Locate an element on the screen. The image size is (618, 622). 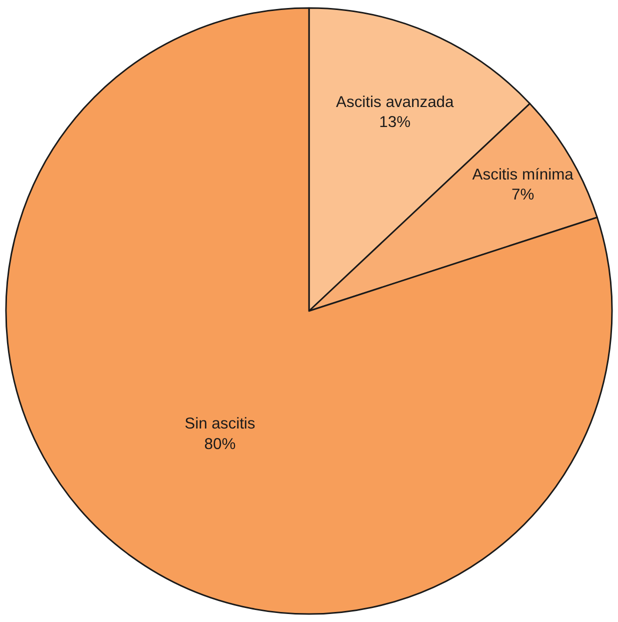
slice-label: Ascitis mínima is located at coordinates (523, 175).